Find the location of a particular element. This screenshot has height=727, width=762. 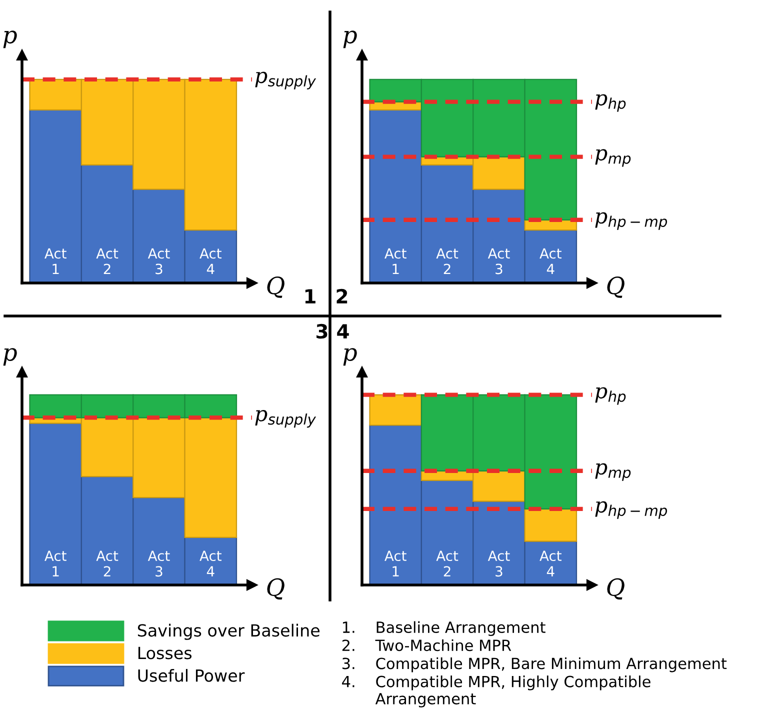

text: 1. Baseline Arrangement is located at coordinates (444, 628).